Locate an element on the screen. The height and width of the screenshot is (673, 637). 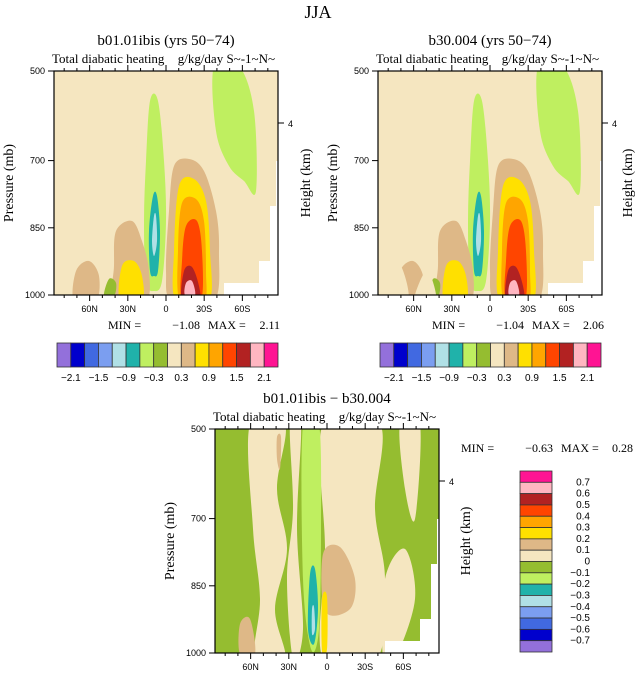
colorbar-label: 0.7 is located at coordinates (583, 482).